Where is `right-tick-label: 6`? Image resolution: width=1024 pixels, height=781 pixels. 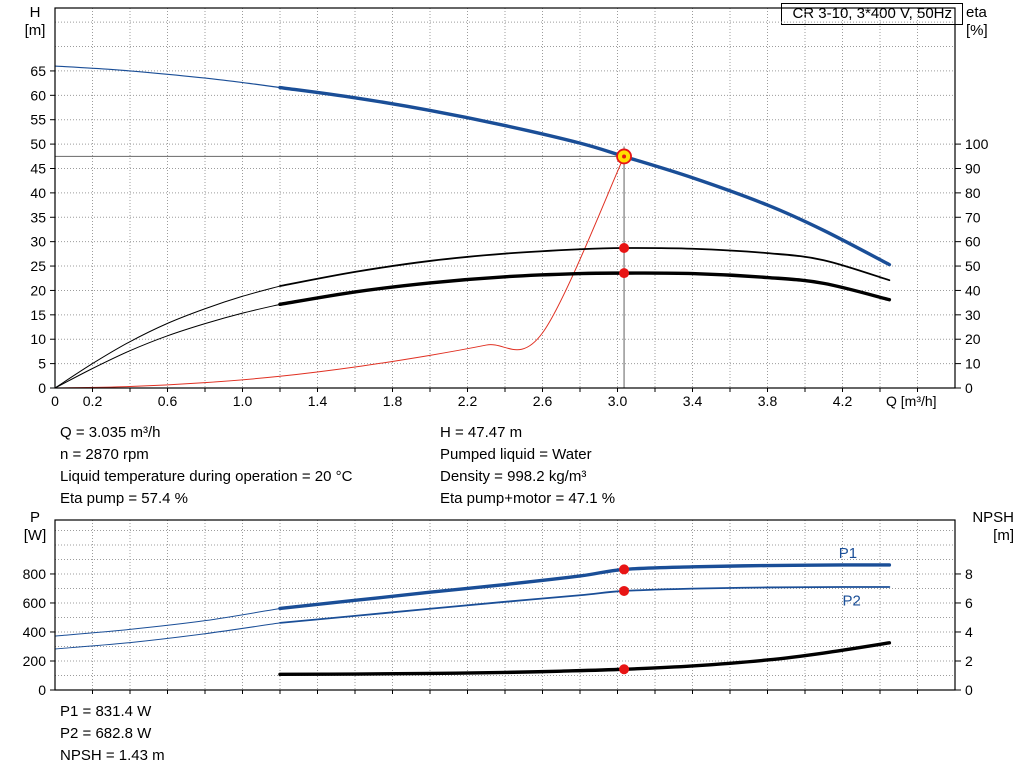 right-tick-label: 6 is located at coordinates (969, 603).